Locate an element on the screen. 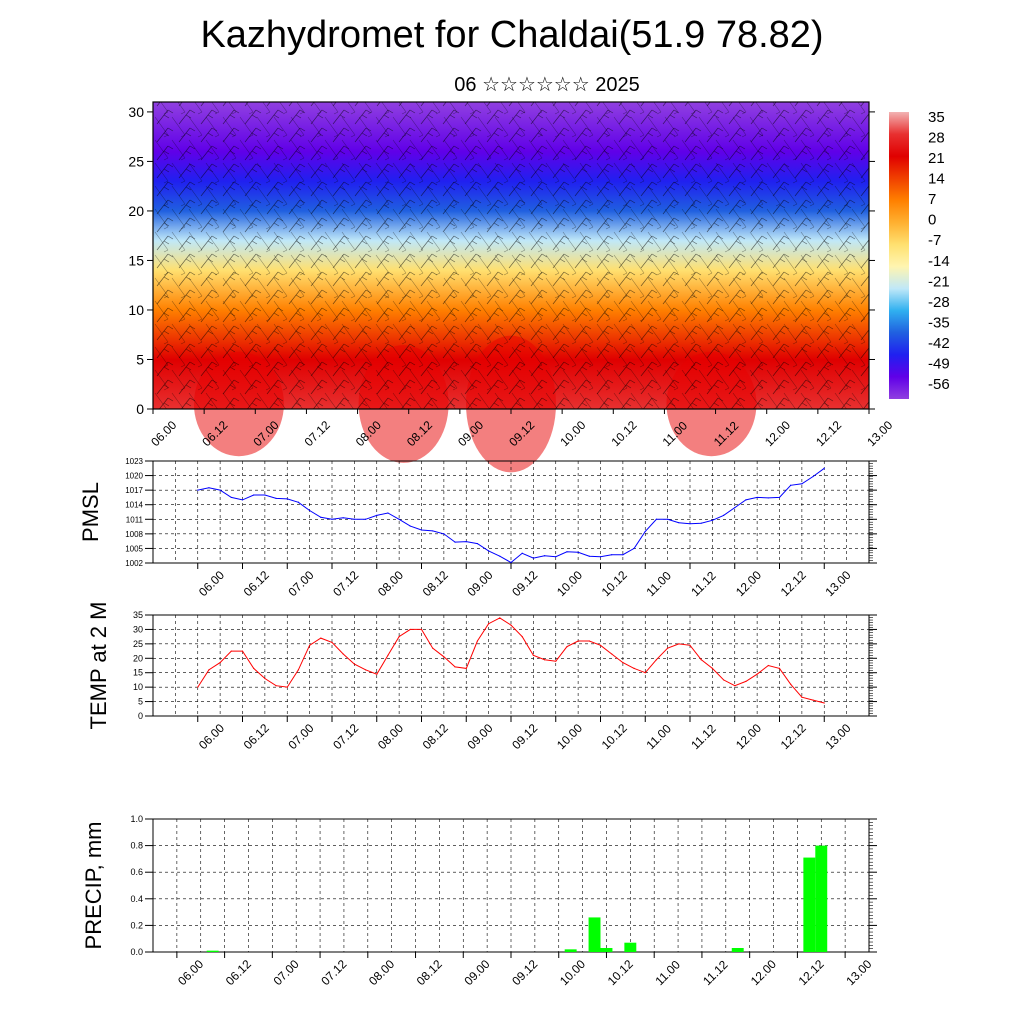 This screenshot has height=1024, width=1024. y-tick-label: 0.2 is located at coordinates (136, 925).